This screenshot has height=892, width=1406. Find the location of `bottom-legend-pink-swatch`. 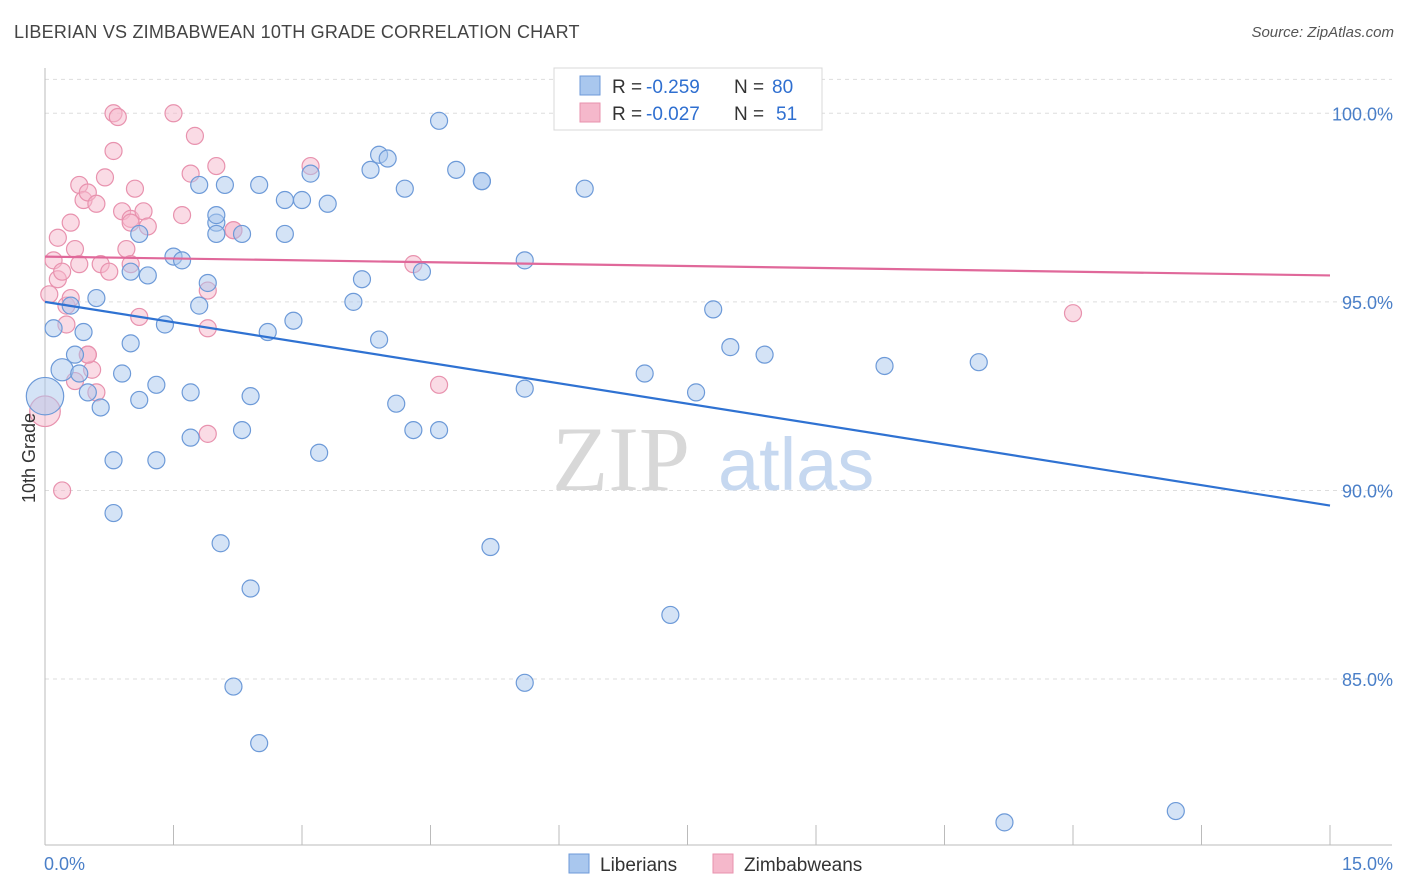

bottom-legend-pink-swatch is located at coordinates (723, 863).